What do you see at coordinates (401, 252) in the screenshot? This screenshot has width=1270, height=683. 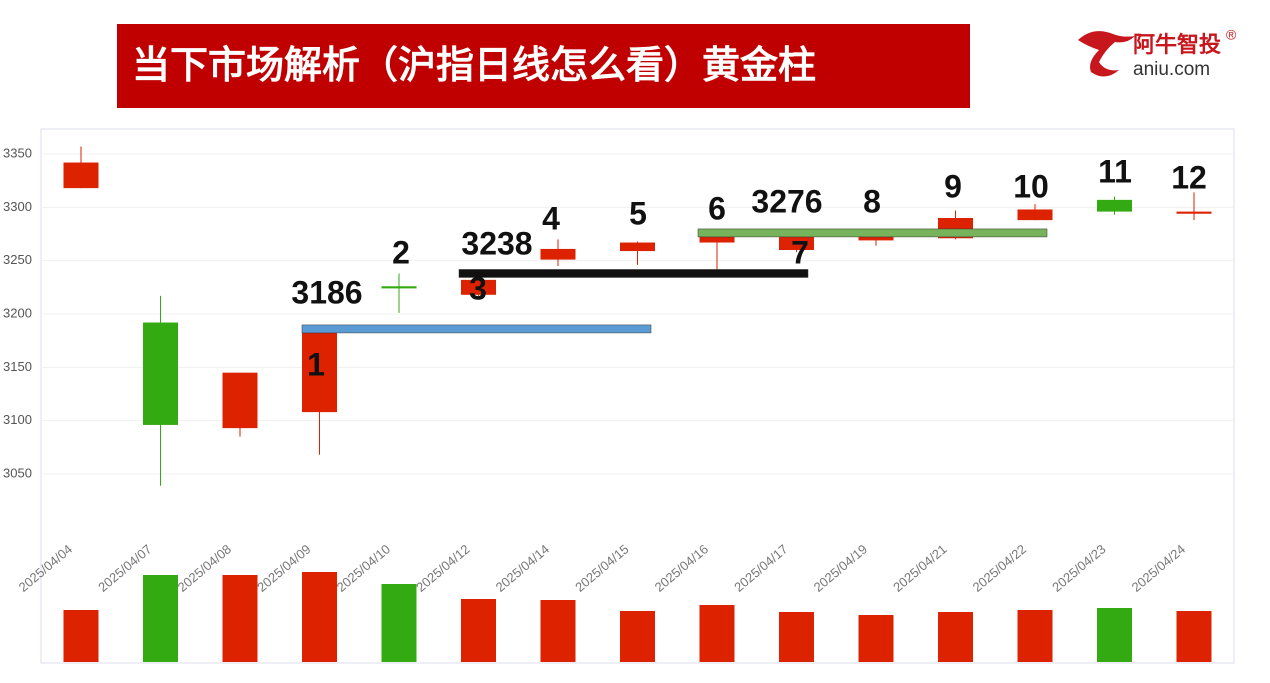 I see `annotation: 2` at bounding box center [401, 252].